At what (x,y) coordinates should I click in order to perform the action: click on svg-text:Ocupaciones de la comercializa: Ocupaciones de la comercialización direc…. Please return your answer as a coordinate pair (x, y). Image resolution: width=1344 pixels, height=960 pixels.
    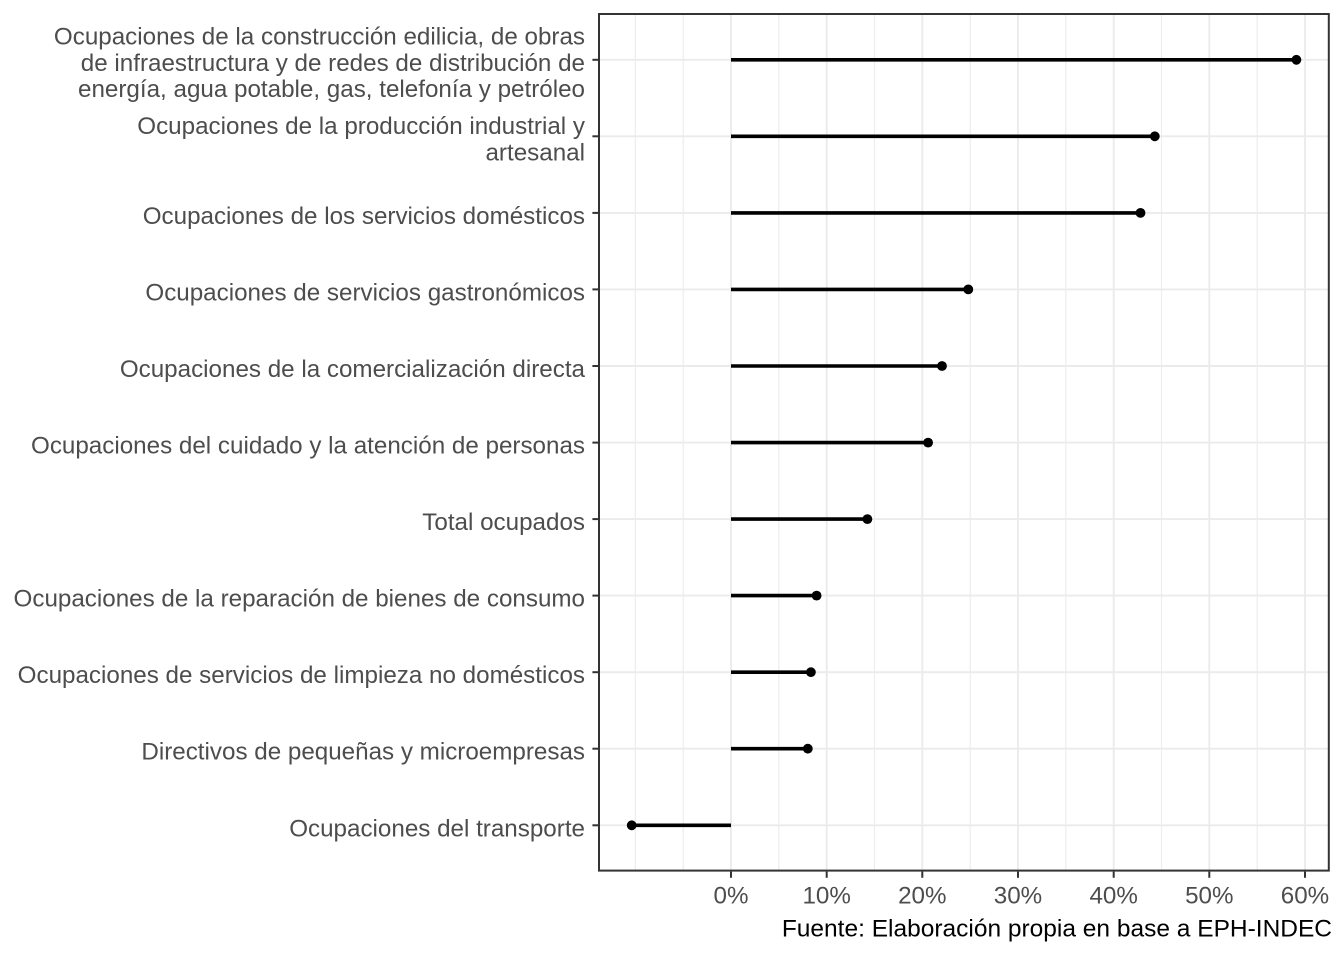
    Looking at the image, I should click on (353, 369).